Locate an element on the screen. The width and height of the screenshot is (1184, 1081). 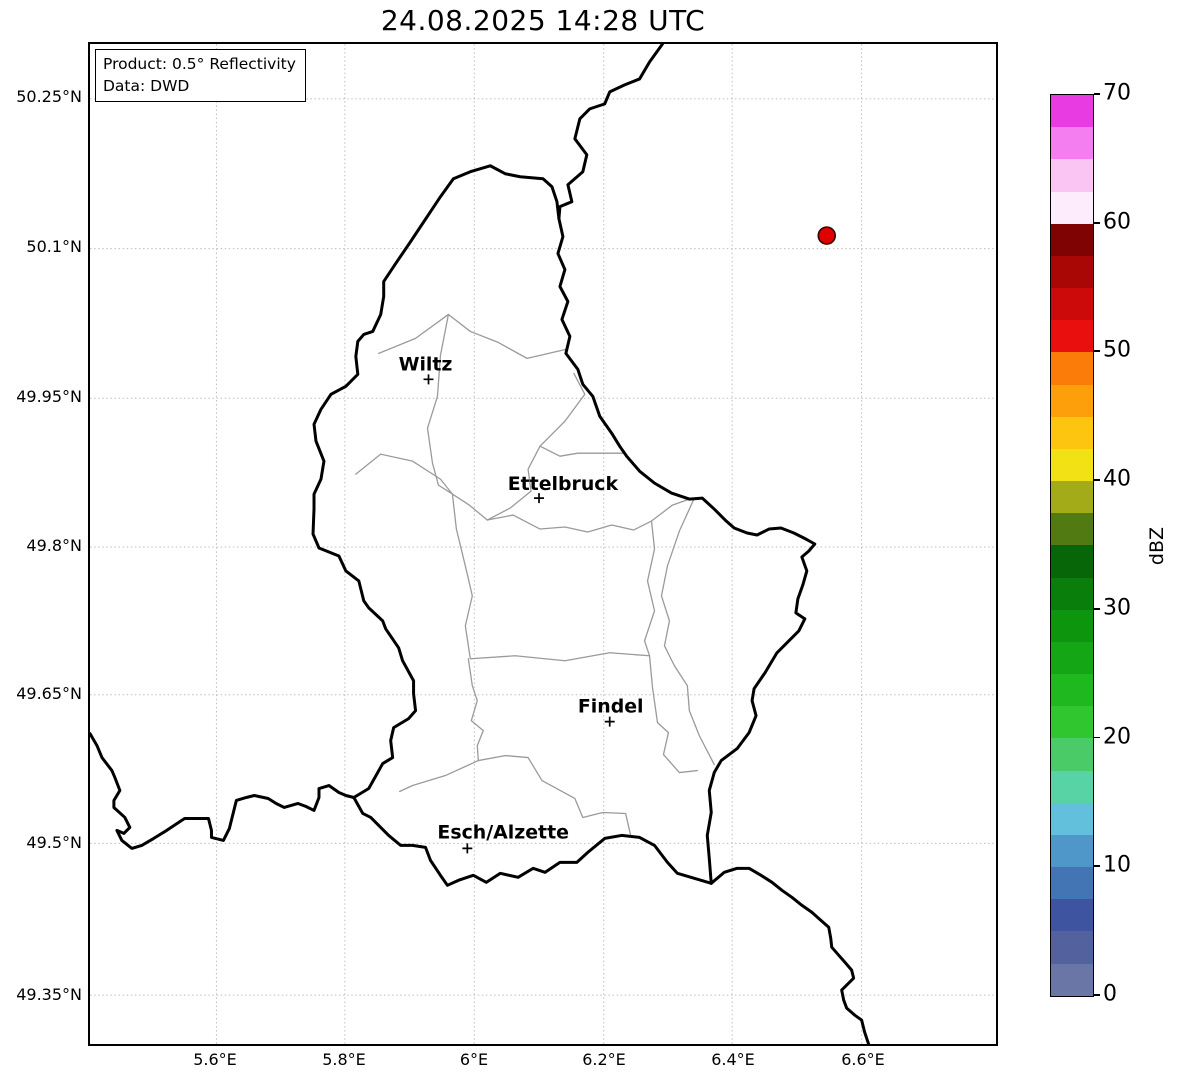
city-wiltz: Wiltz is located at coordinates (426, 369).